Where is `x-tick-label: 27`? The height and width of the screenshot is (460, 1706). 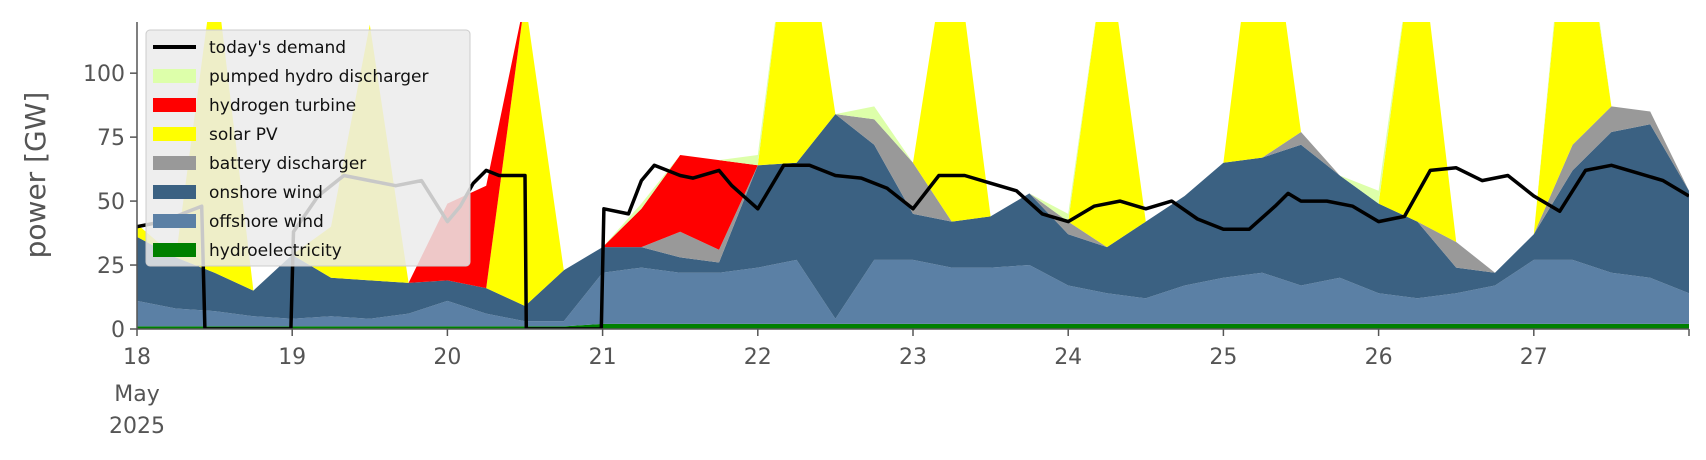 x-tick-label: 27 is located at coordinates (1534, 357).